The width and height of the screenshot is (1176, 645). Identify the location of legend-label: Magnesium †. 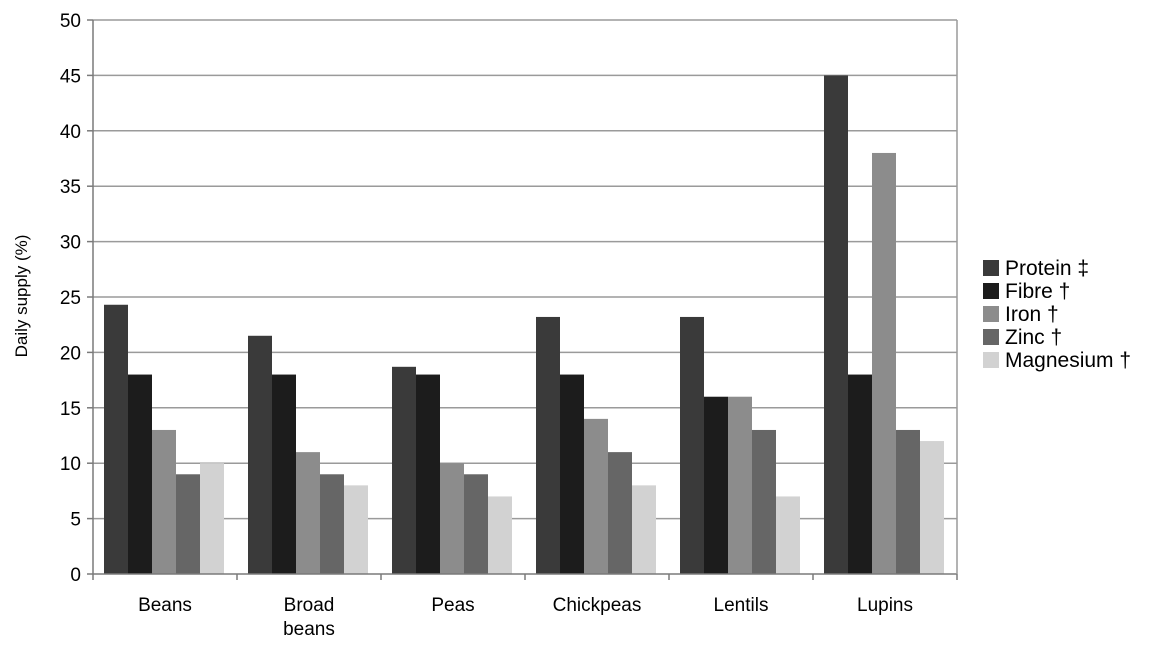
(1068, 360).